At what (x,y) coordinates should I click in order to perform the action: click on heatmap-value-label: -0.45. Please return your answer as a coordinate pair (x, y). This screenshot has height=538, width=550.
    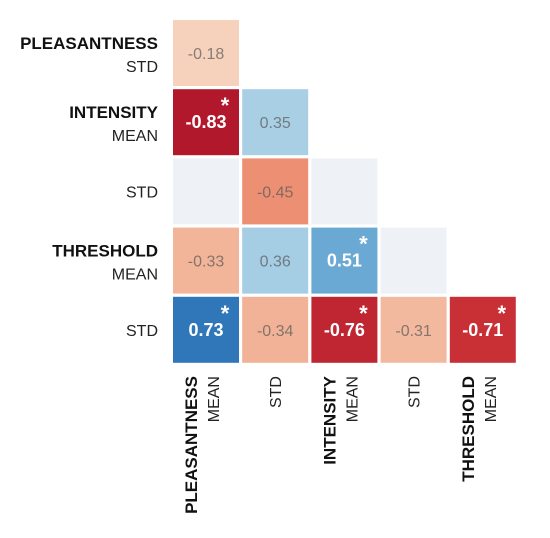
    Looking at the image, I should click on (275, 192).